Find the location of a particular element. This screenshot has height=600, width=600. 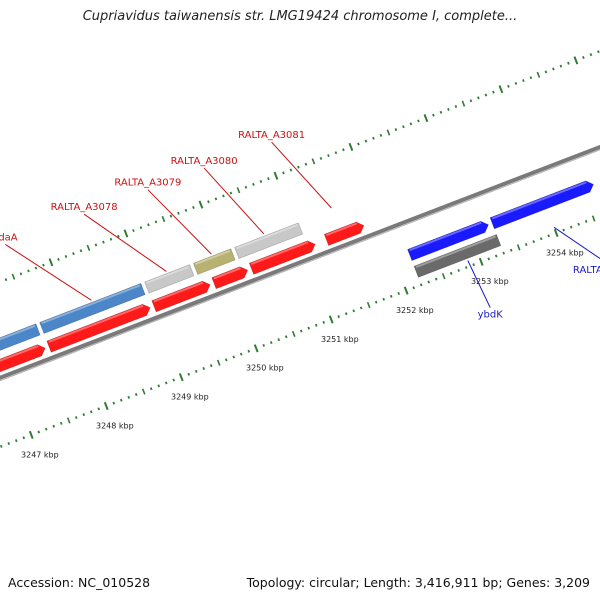

gene-label: sdaA is located at coordinates (9, 237).